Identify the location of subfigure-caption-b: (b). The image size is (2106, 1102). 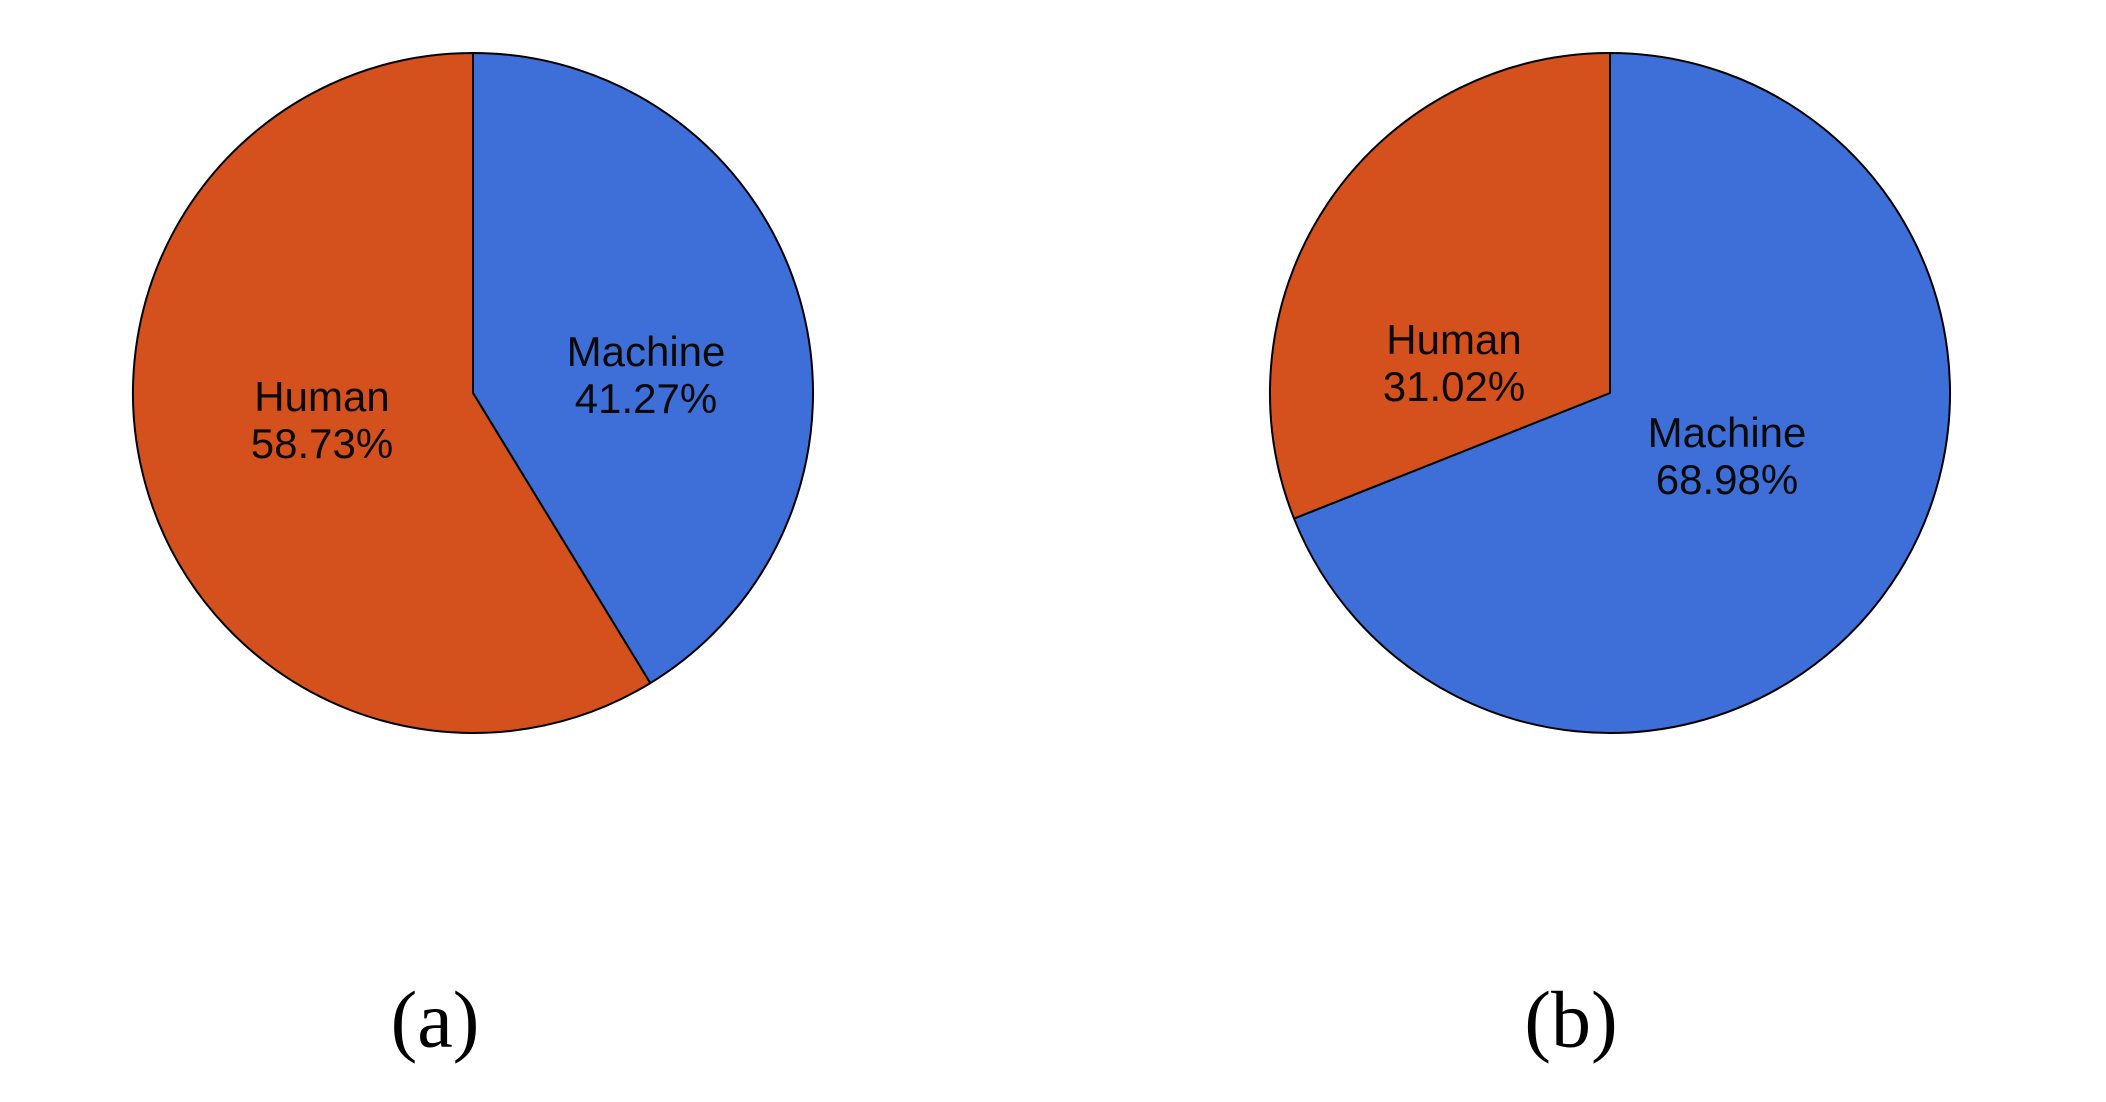
(1571, 1020).